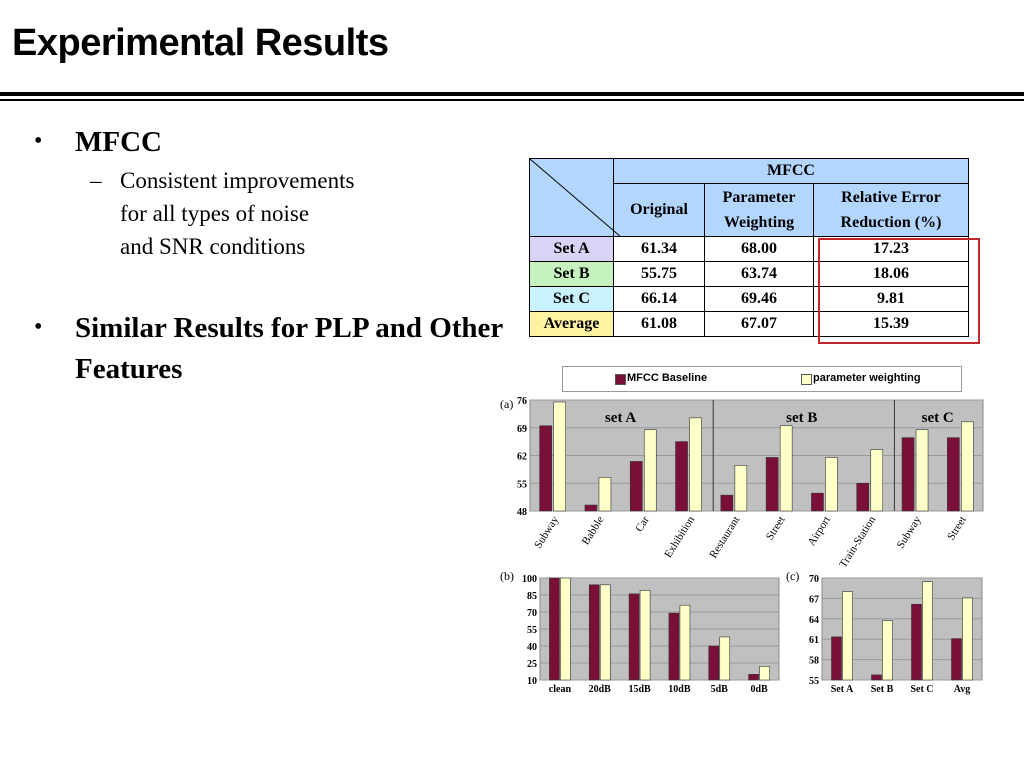 This screenshot has height=768, width=1024. I want to click on cell-reduction: 17.23, so click(891, 249).